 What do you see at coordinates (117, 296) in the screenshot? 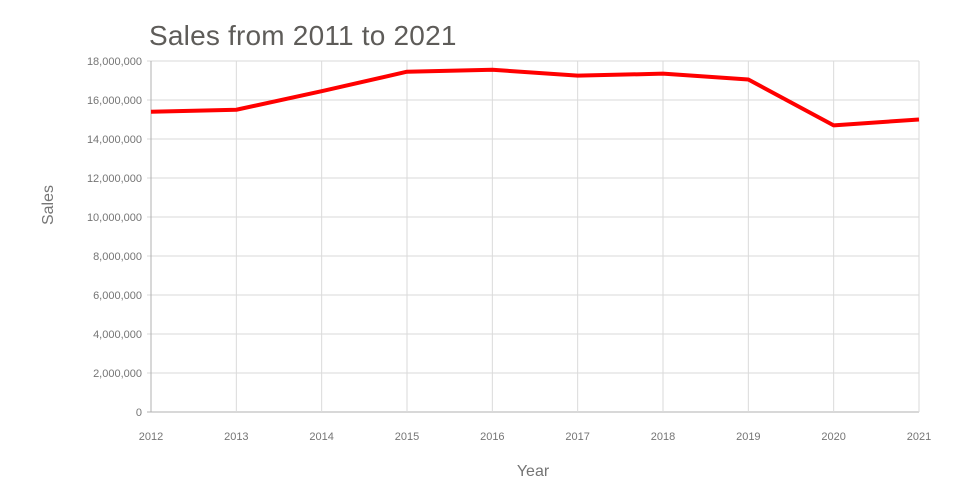
I see `y-tick-label: 6,000,000` at bounding box center [117, 296].